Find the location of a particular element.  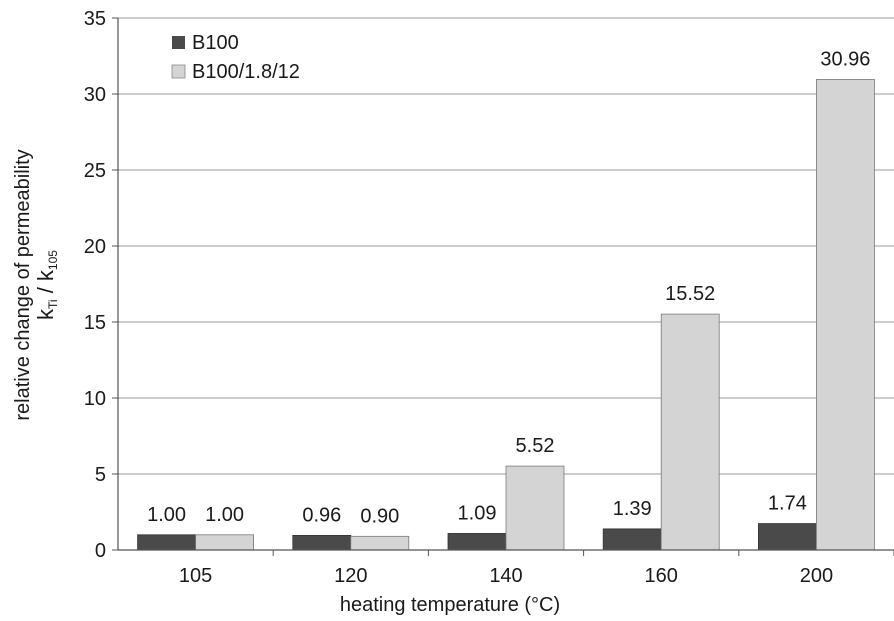

data-label-b100-105: 1.00 is located at coordinates (166, 515).